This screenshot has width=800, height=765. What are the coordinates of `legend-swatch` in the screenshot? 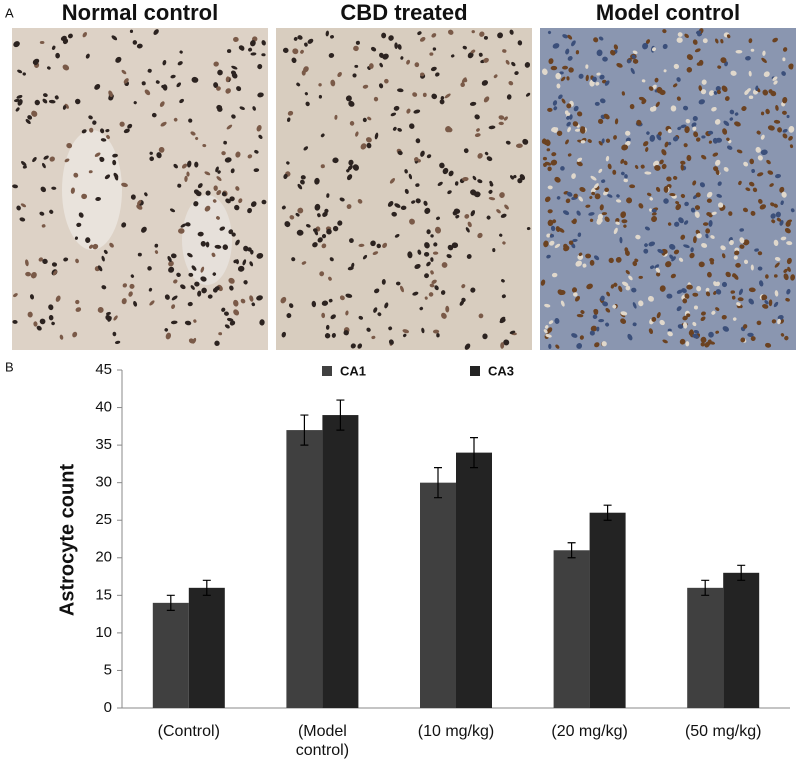 It's located at (475, 371).